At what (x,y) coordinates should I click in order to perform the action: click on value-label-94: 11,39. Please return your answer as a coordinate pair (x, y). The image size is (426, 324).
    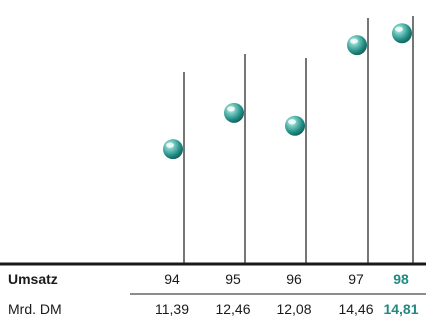
    Looking at the image, I should click on (172, 309).